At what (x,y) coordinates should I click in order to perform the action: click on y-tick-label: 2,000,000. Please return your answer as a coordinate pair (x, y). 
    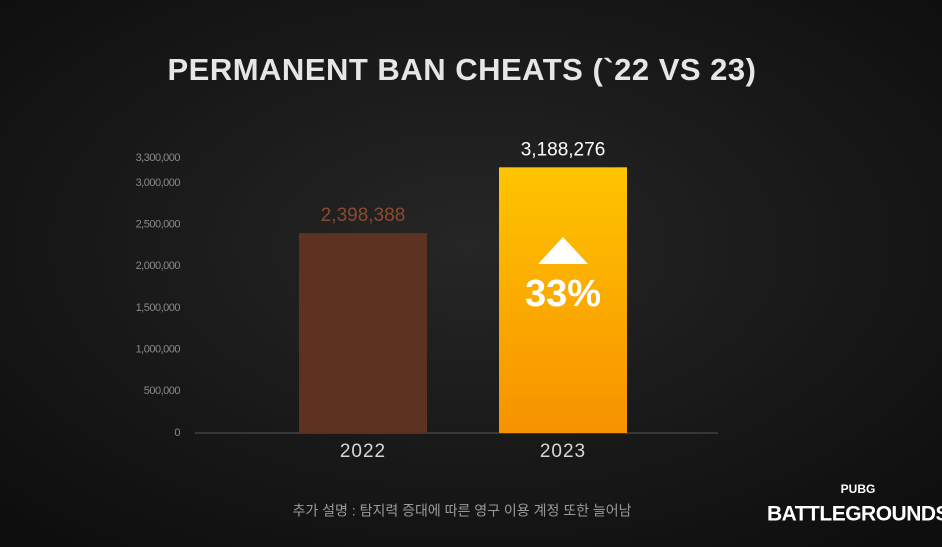
    Looking at the image, I should click on (158, 266).